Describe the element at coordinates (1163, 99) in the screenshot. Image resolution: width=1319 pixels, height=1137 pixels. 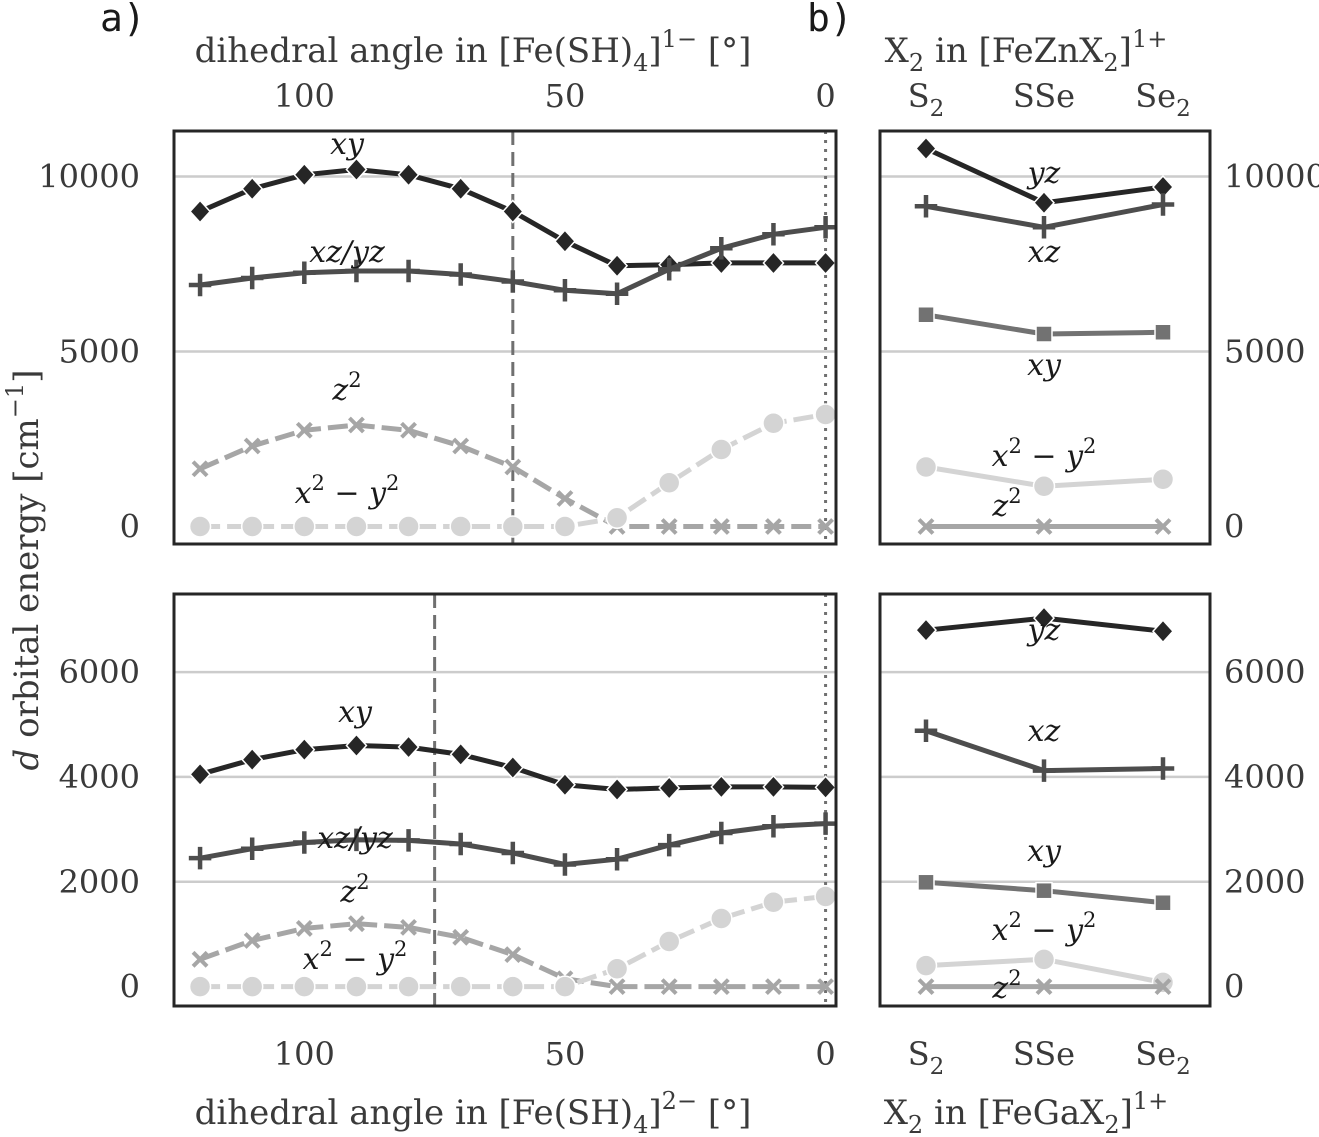
I see `category-label: Se2` at that location.